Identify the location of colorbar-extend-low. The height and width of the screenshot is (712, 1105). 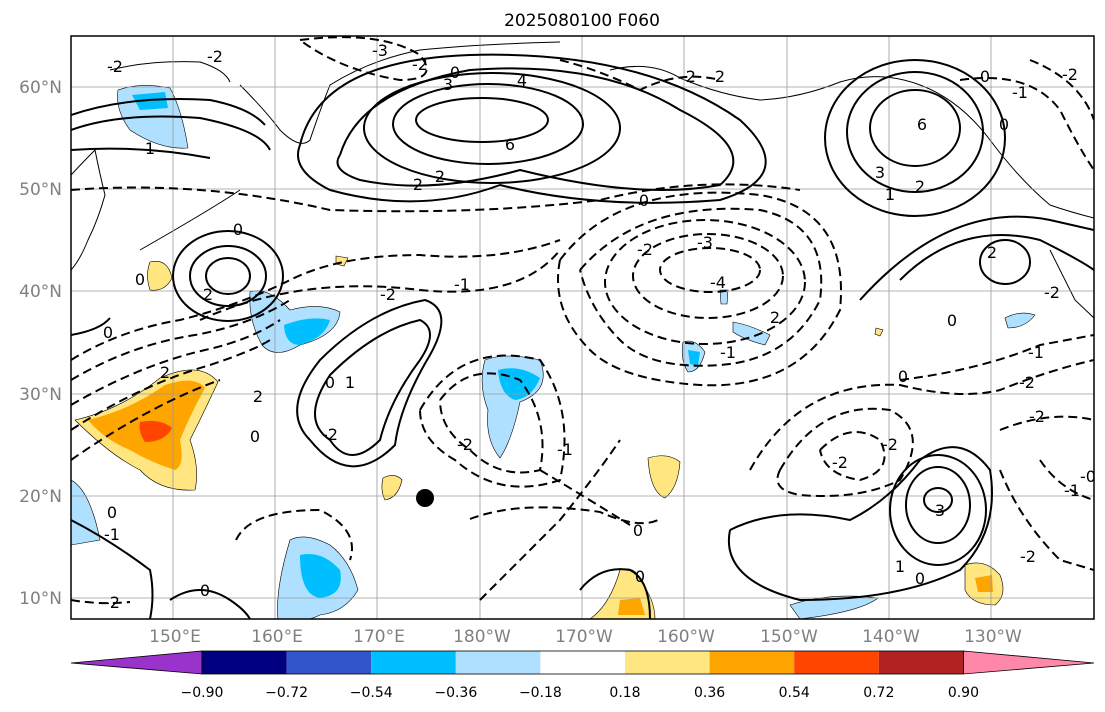
(136, 662).